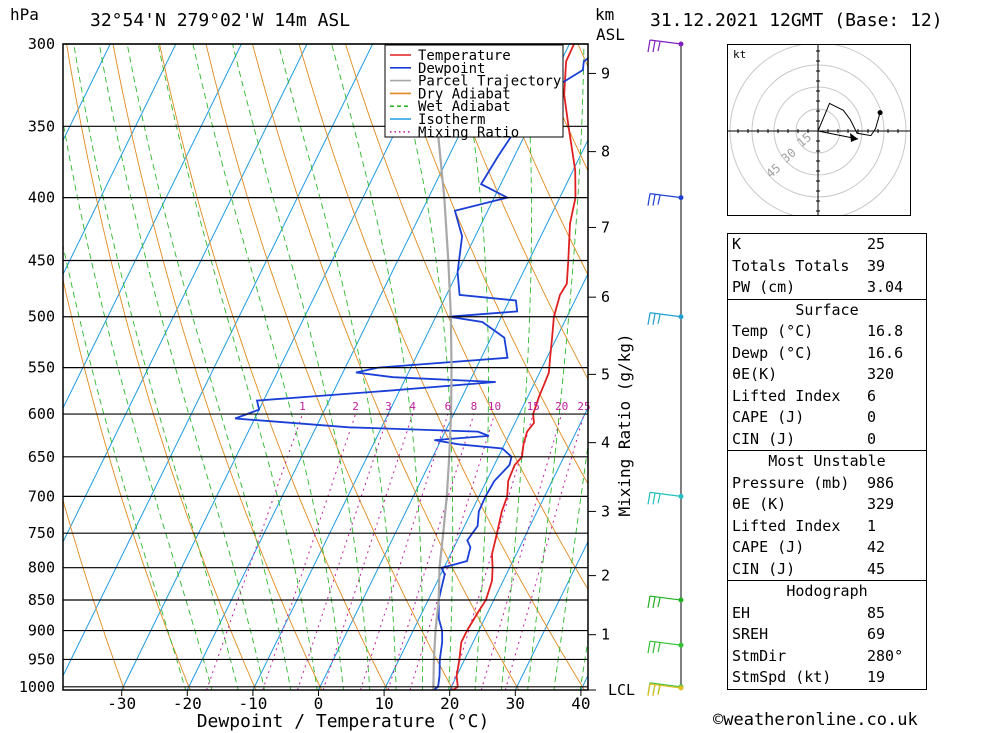  I want to click on stats-value: 19, so click(876, 677).